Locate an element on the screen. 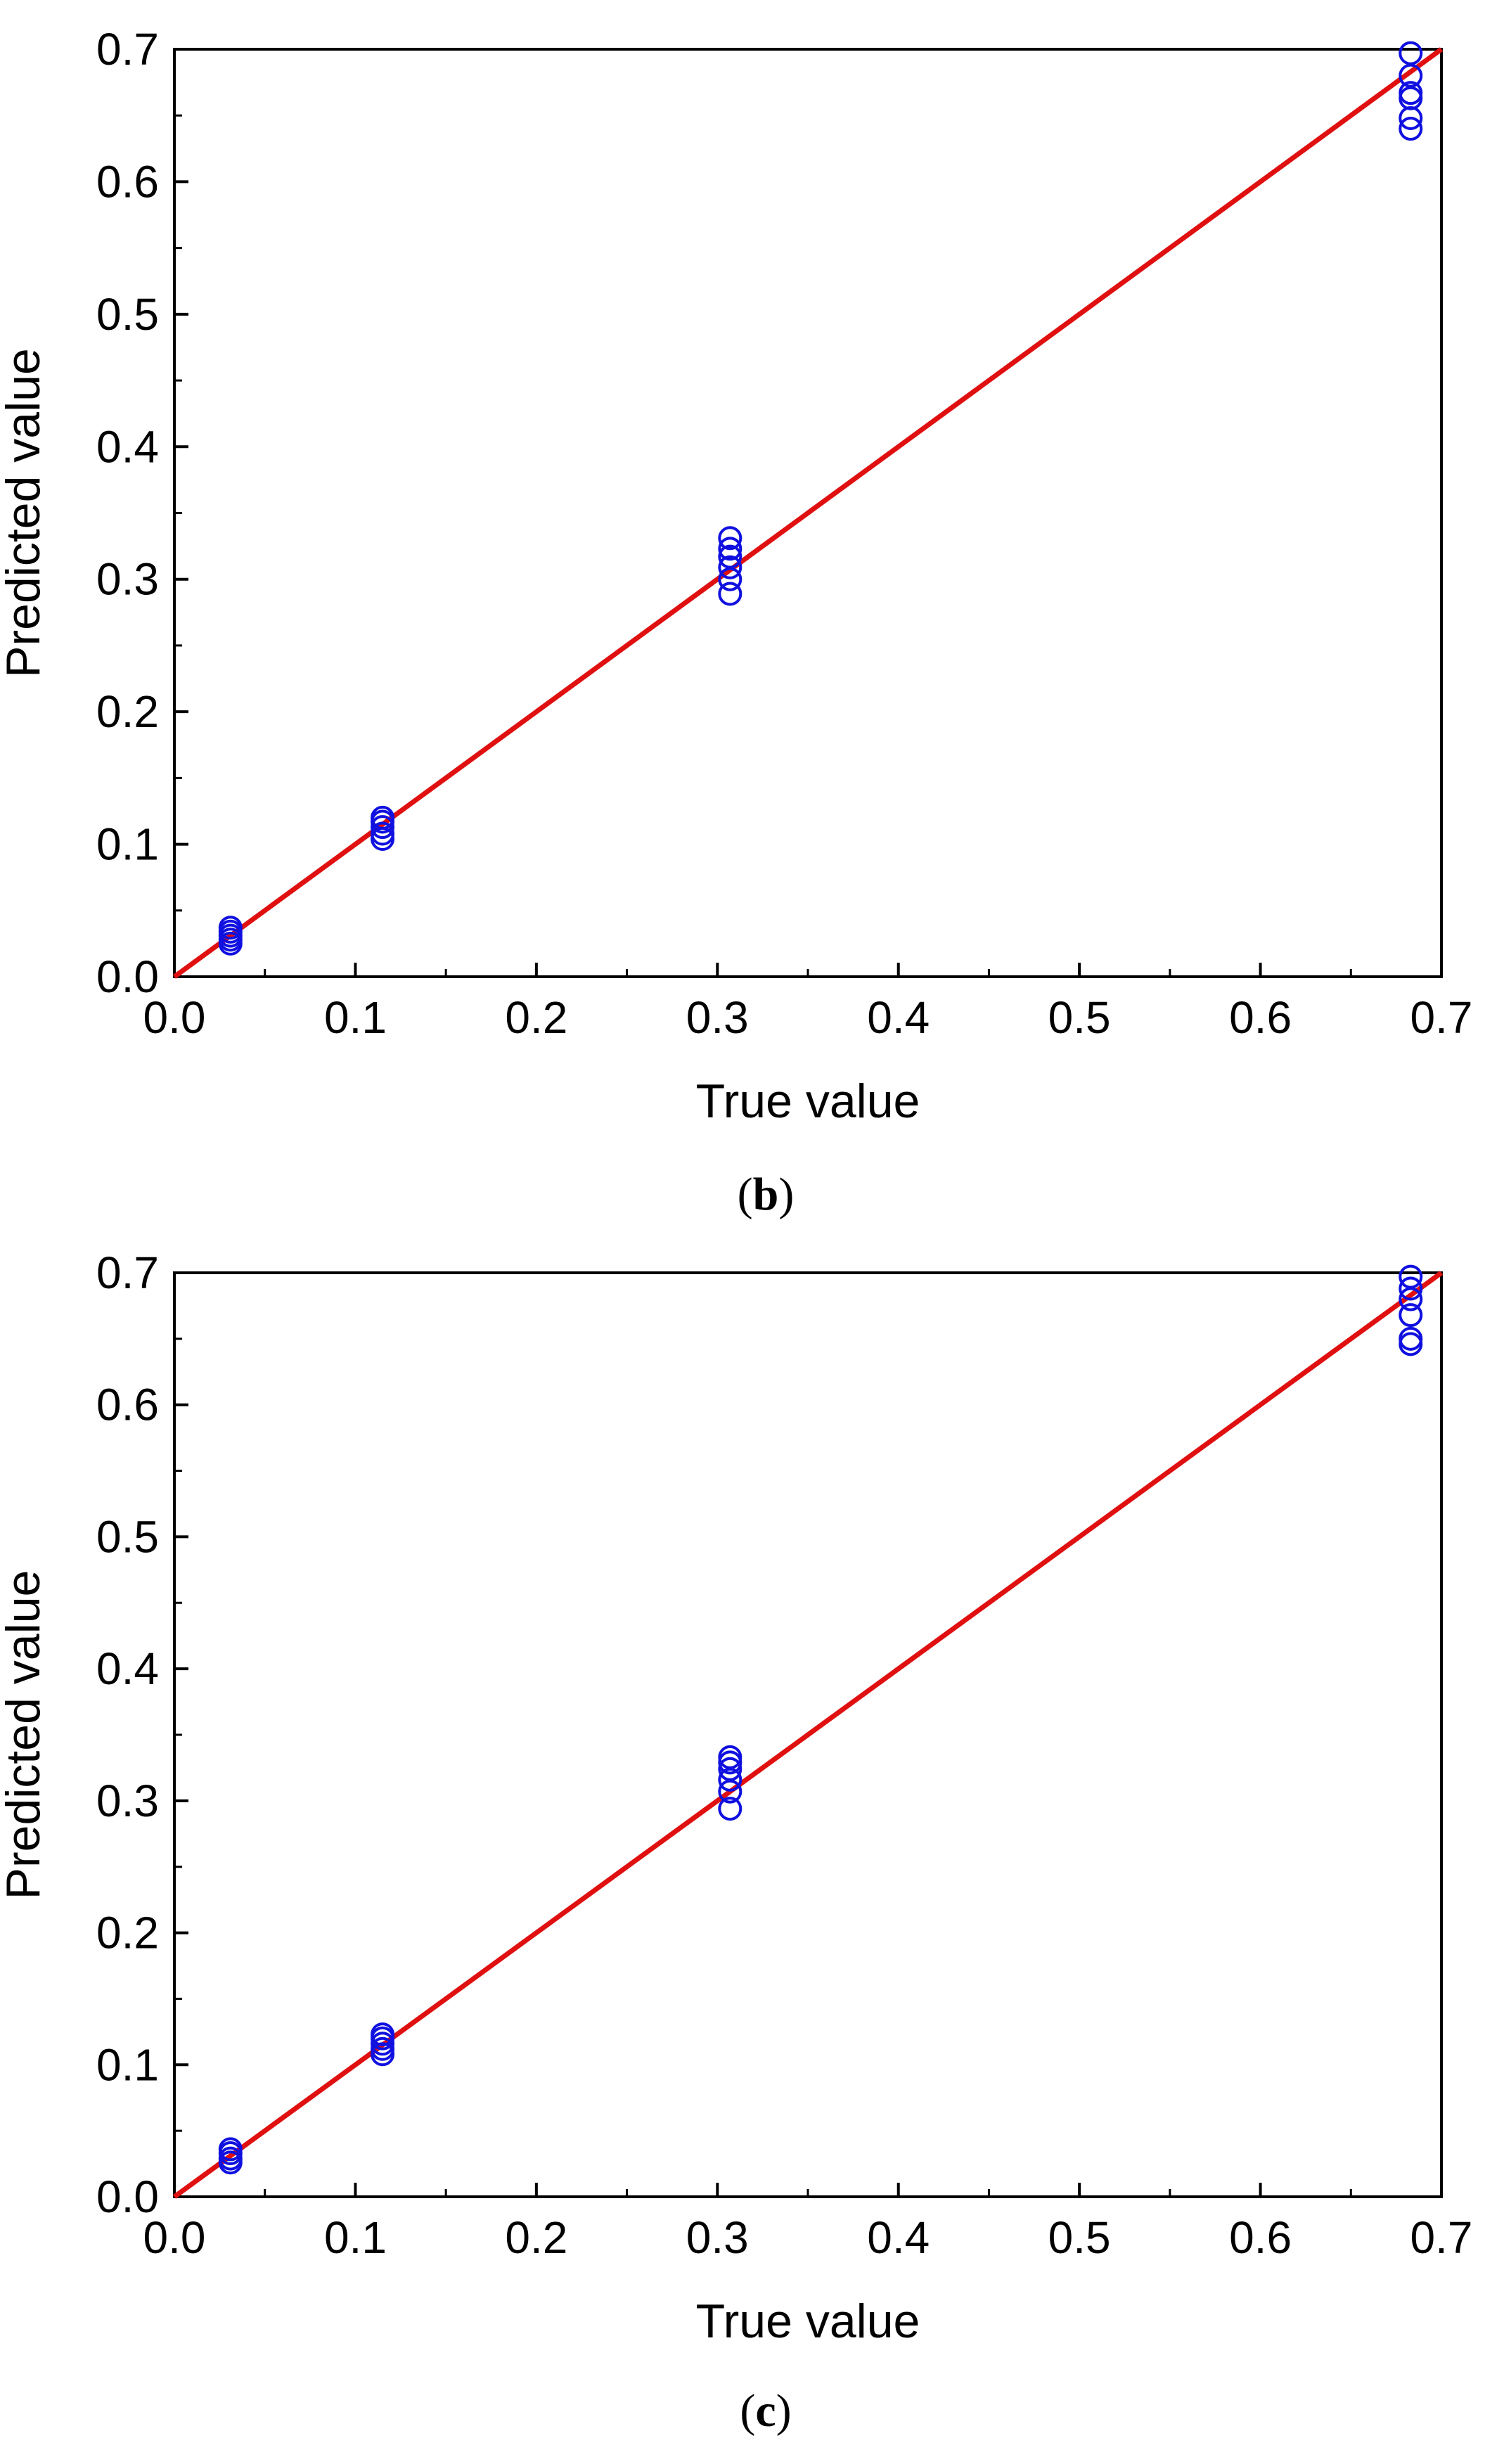 Image resolution: width=1504 pixels, height=2464 pixels. figure-caption: (b) is located at coordinates (766, 1194).